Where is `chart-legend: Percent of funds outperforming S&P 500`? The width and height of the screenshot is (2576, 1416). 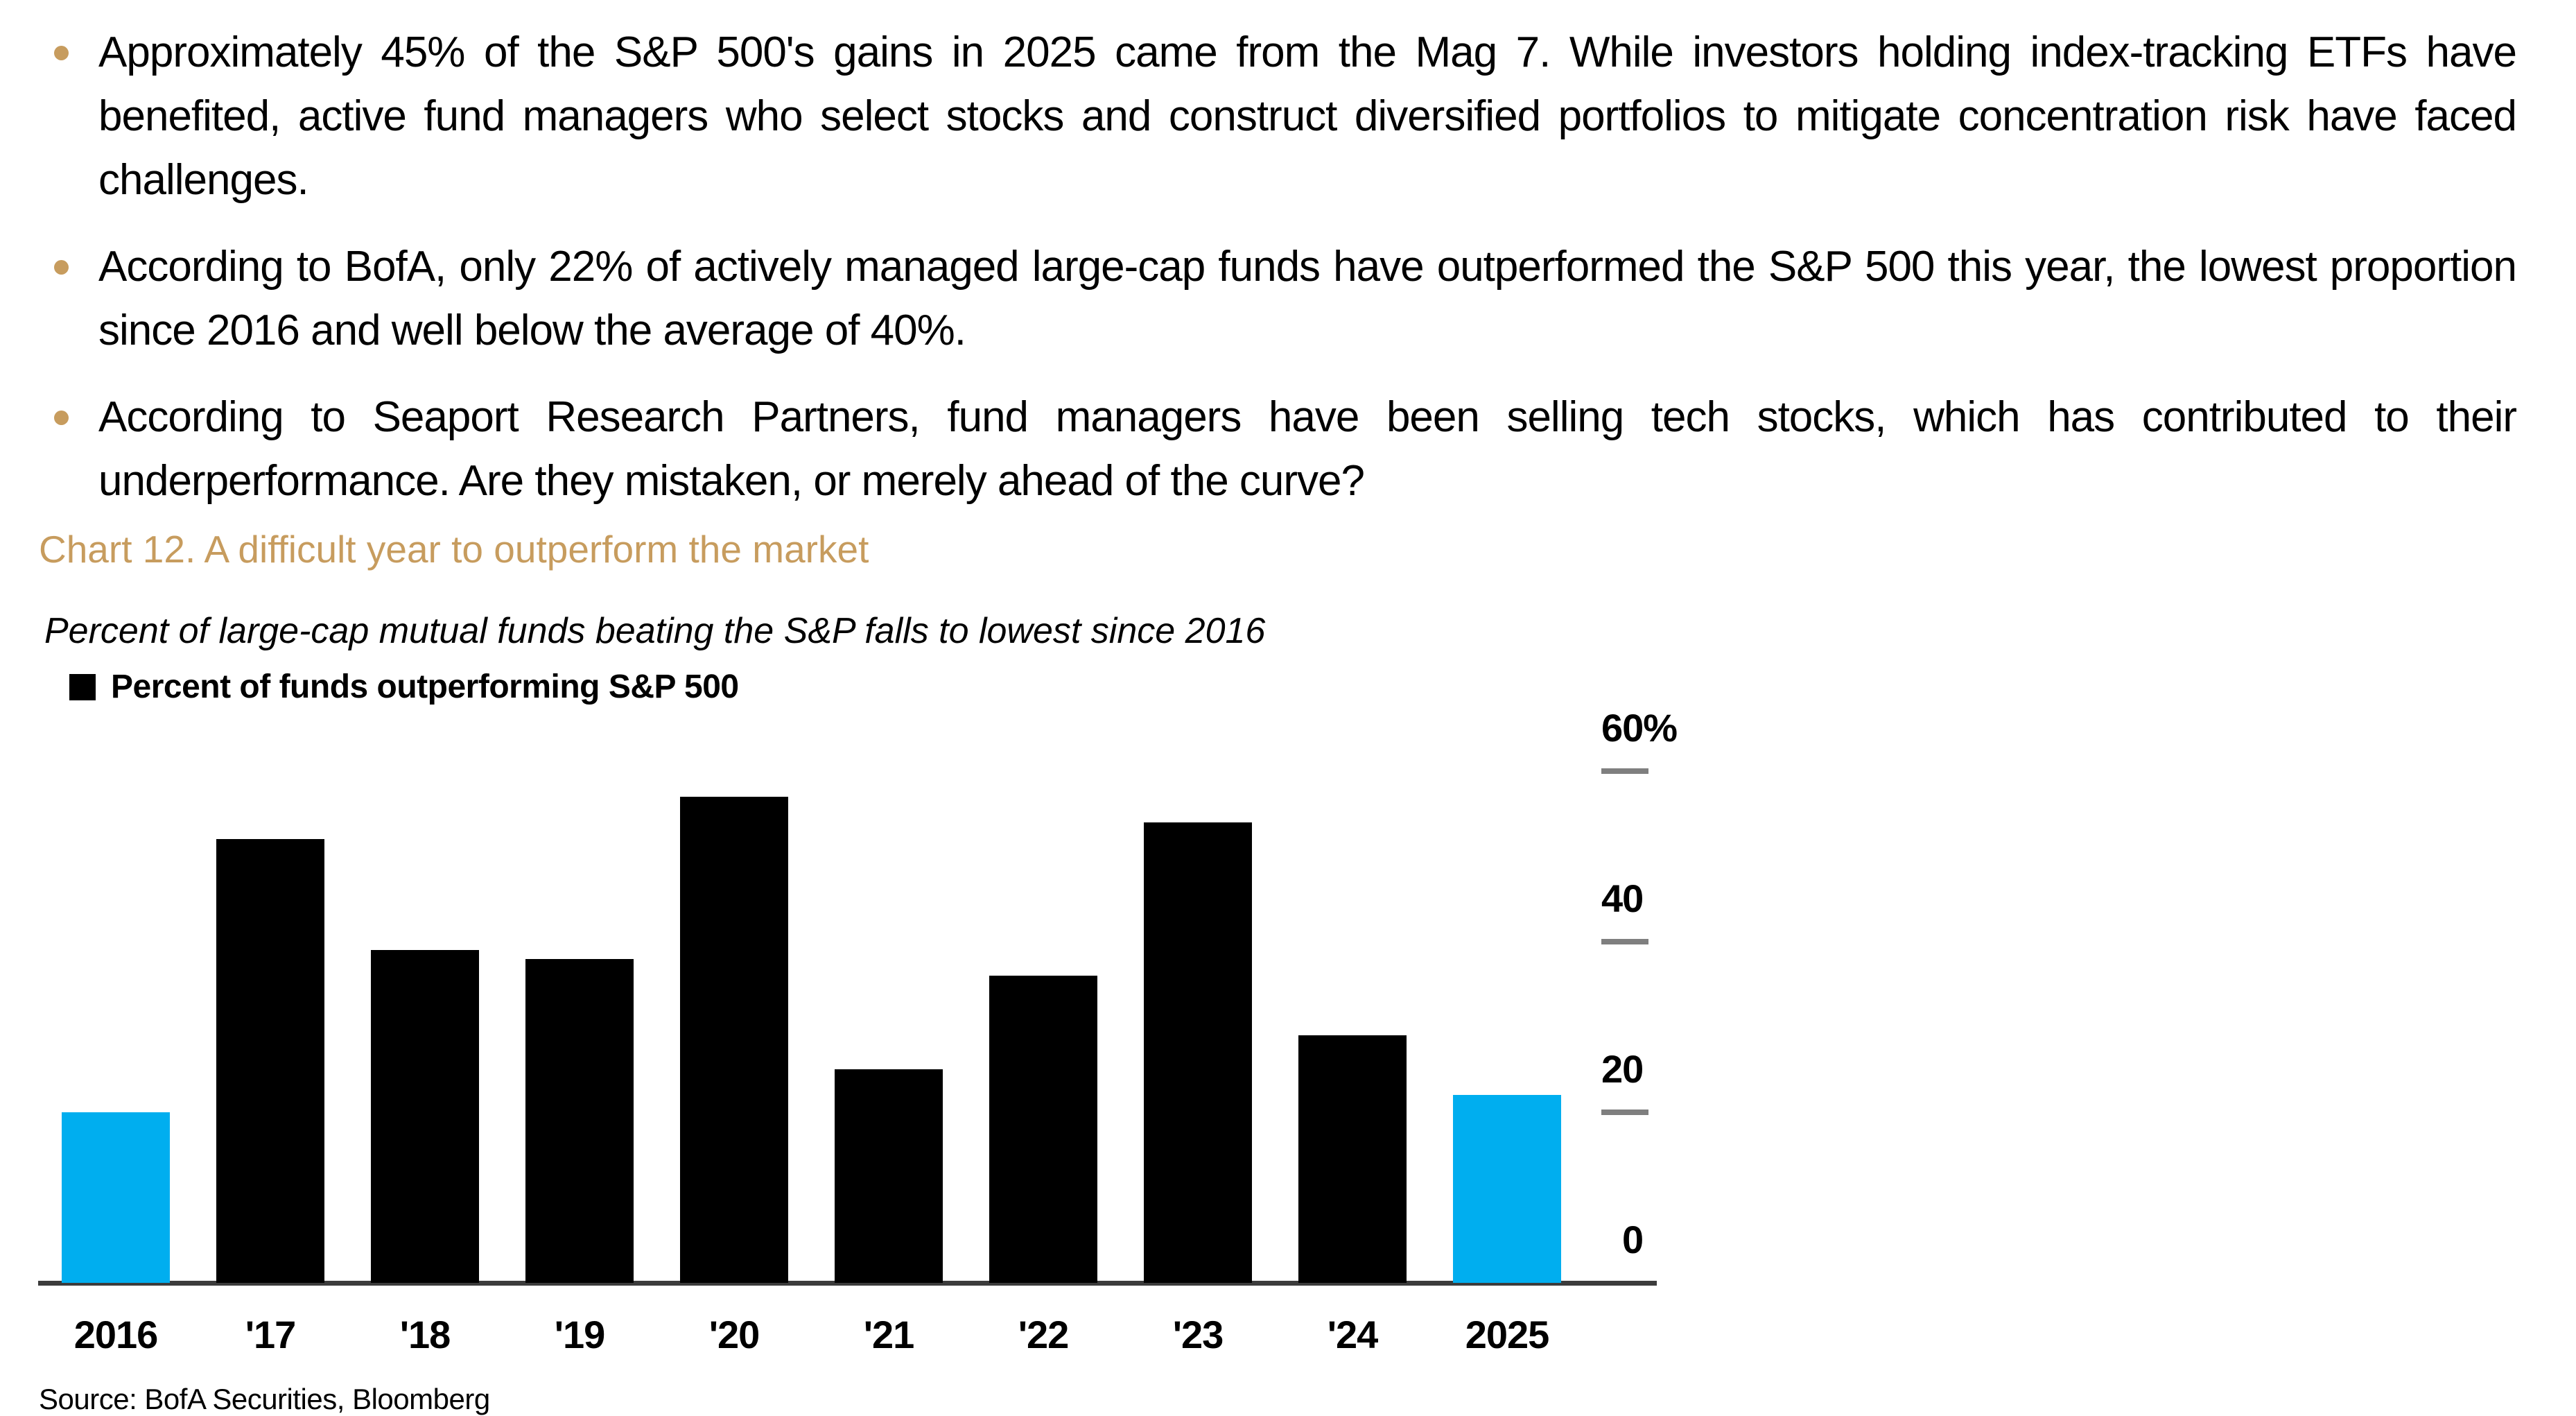 chart-legend: Percent of funds outperforming S&P 500 is located at coordinates (404, 687).